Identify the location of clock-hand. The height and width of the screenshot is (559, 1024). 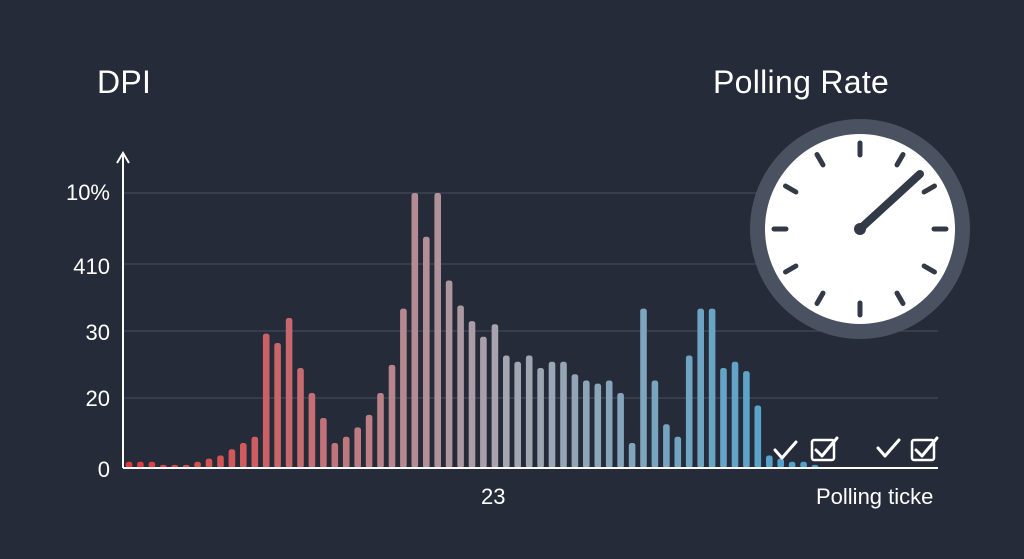
(890, 201).